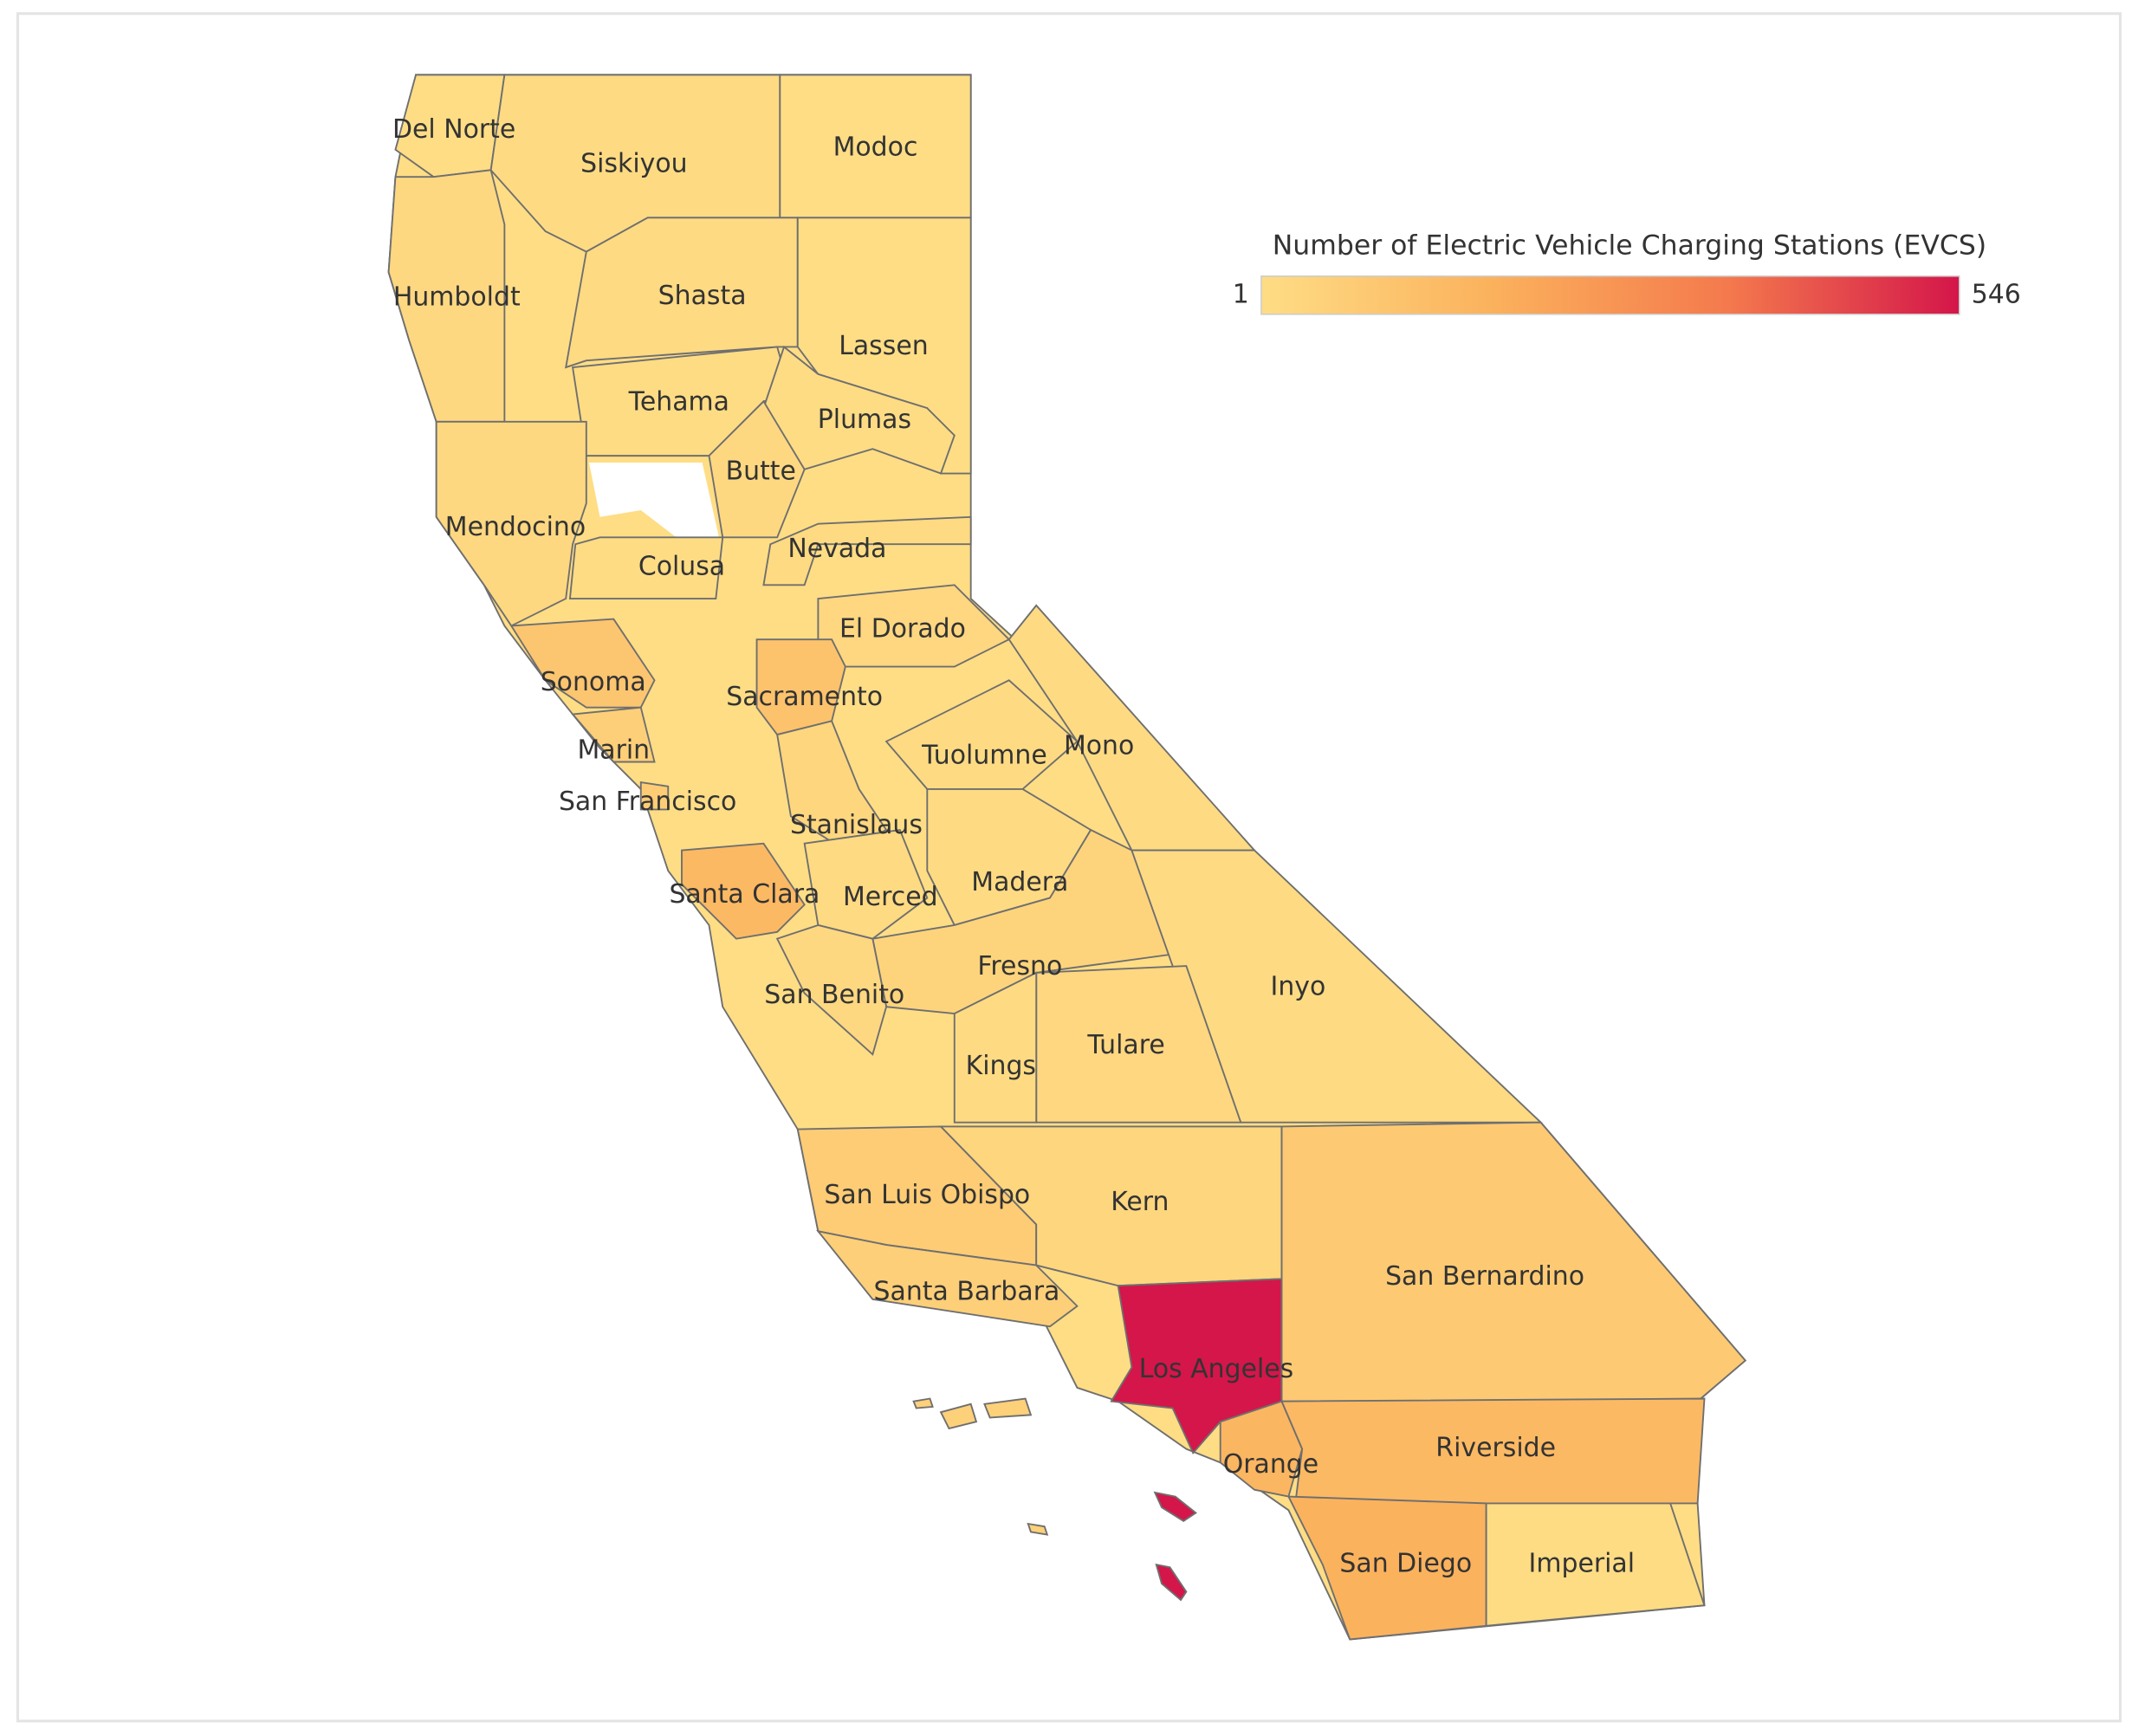 The image size is (2138, 1736). What do you see at coordinates (761, 471) in the screenshot?
I see `county-label: Butte` at bounding box center [761, 471].